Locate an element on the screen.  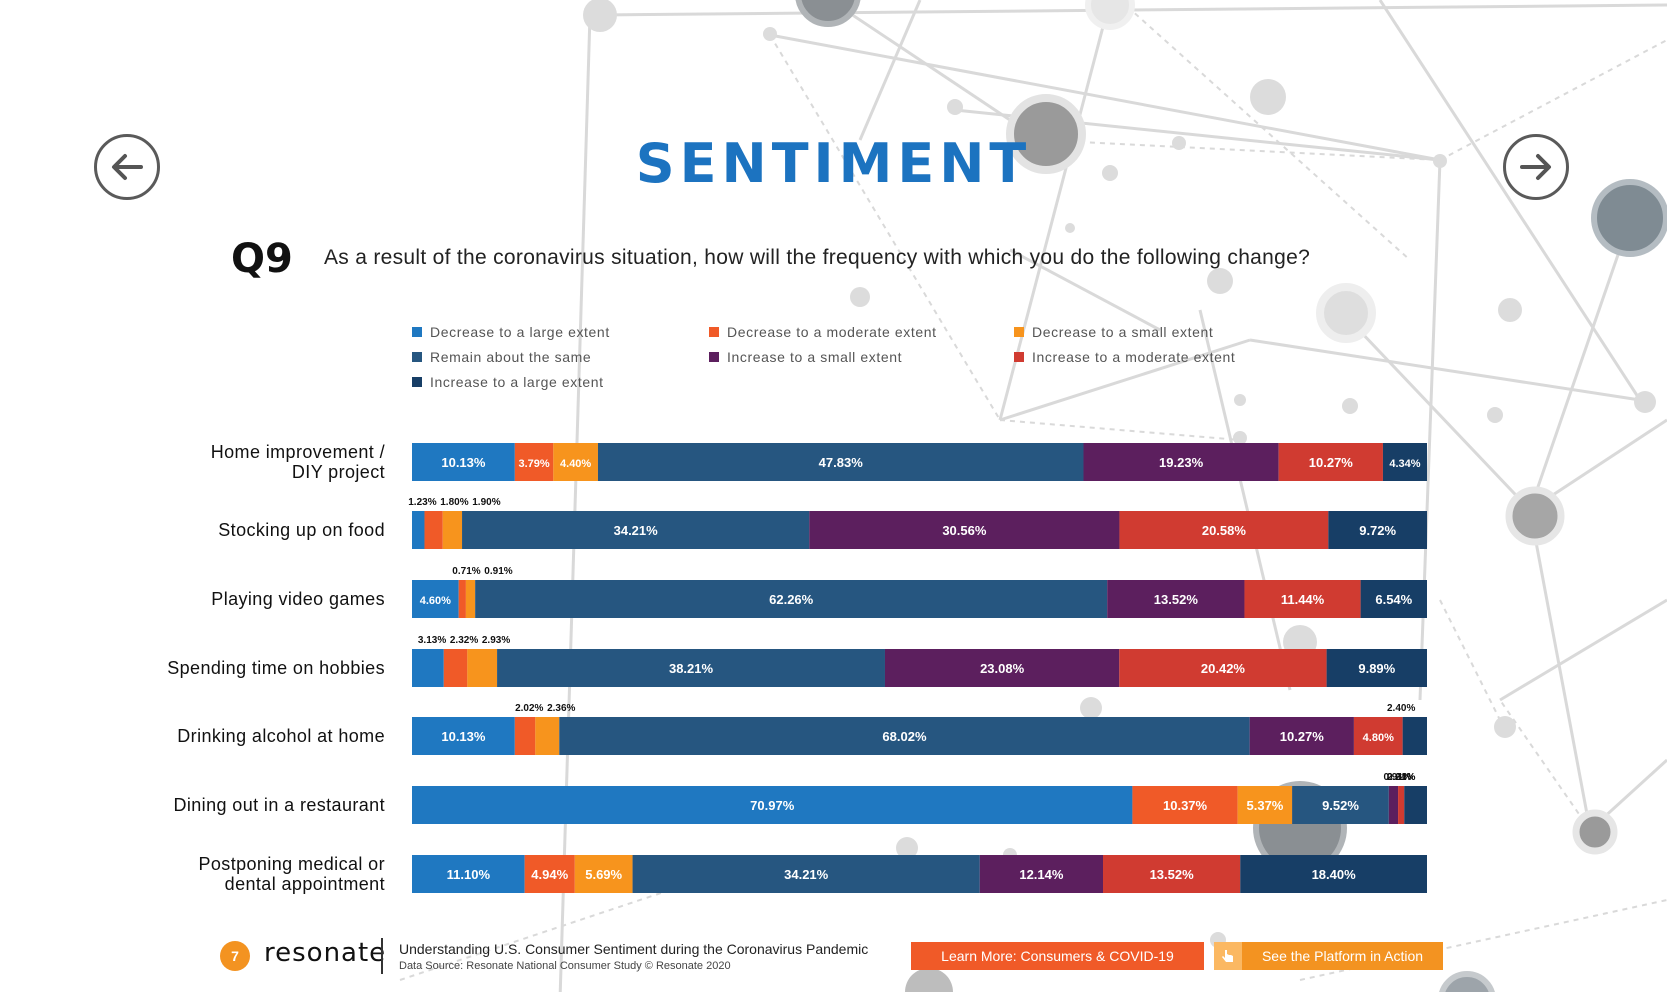
data-label: 30.56% is located at coordinates (964, 530).